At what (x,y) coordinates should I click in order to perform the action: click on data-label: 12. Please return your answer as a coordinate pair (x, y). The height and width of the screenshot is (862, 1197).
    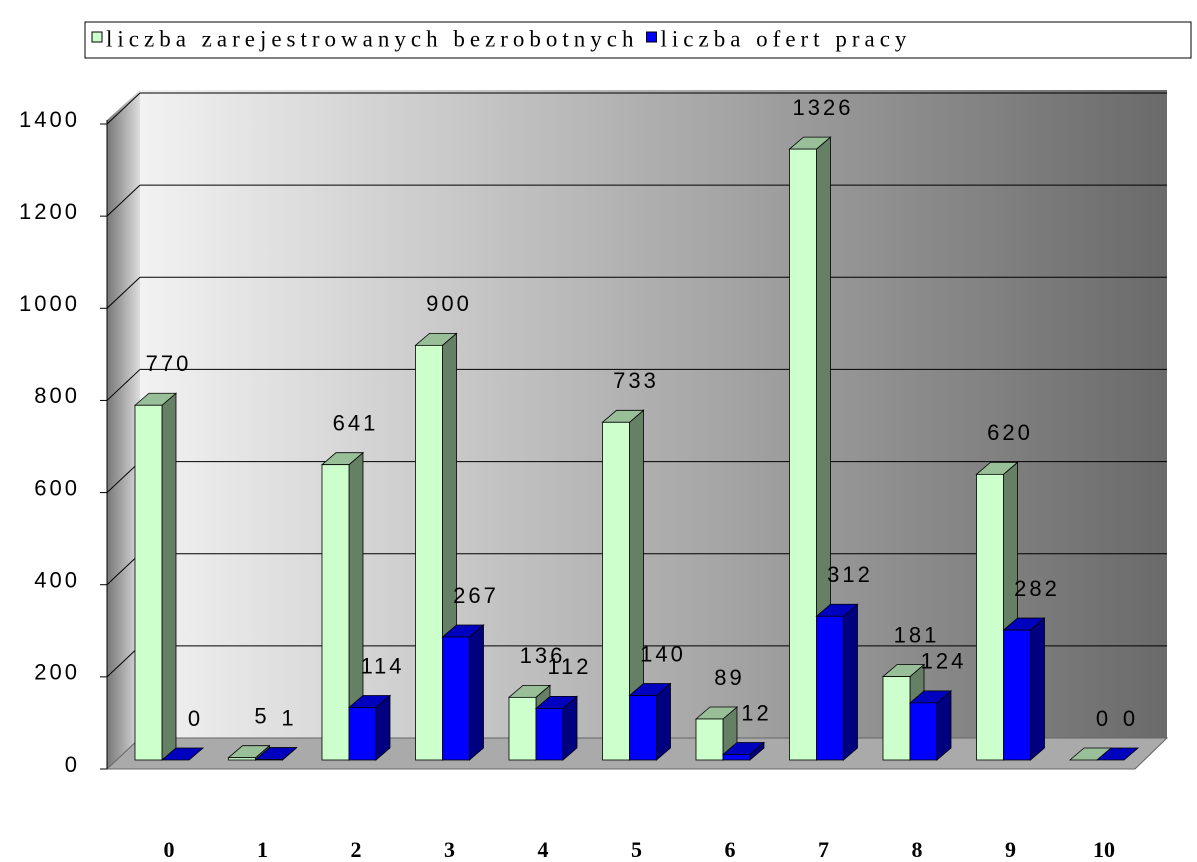
    Looking at the image, I should click on (756, 712).